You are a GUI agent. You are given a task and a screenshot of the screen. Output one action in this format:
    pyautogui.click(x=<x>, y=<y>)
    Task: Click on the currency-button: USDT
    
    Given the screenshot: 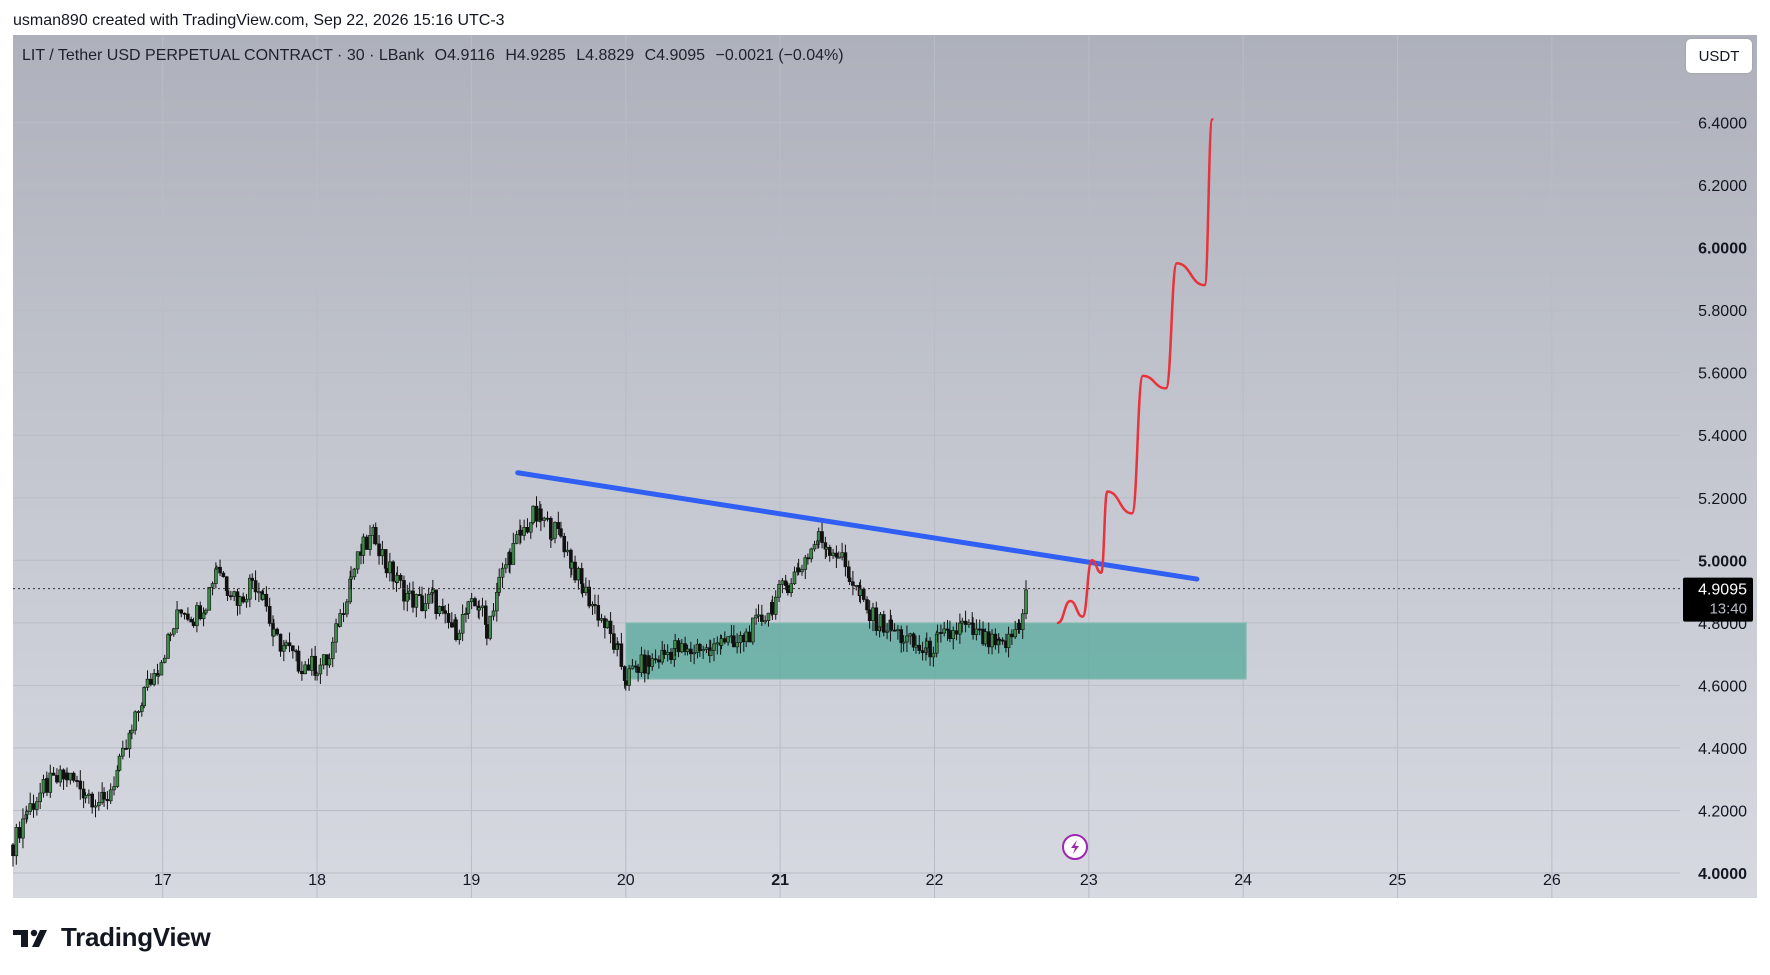 What is the action you would take?
    pyautogui.click(x=1719, y=56)
    